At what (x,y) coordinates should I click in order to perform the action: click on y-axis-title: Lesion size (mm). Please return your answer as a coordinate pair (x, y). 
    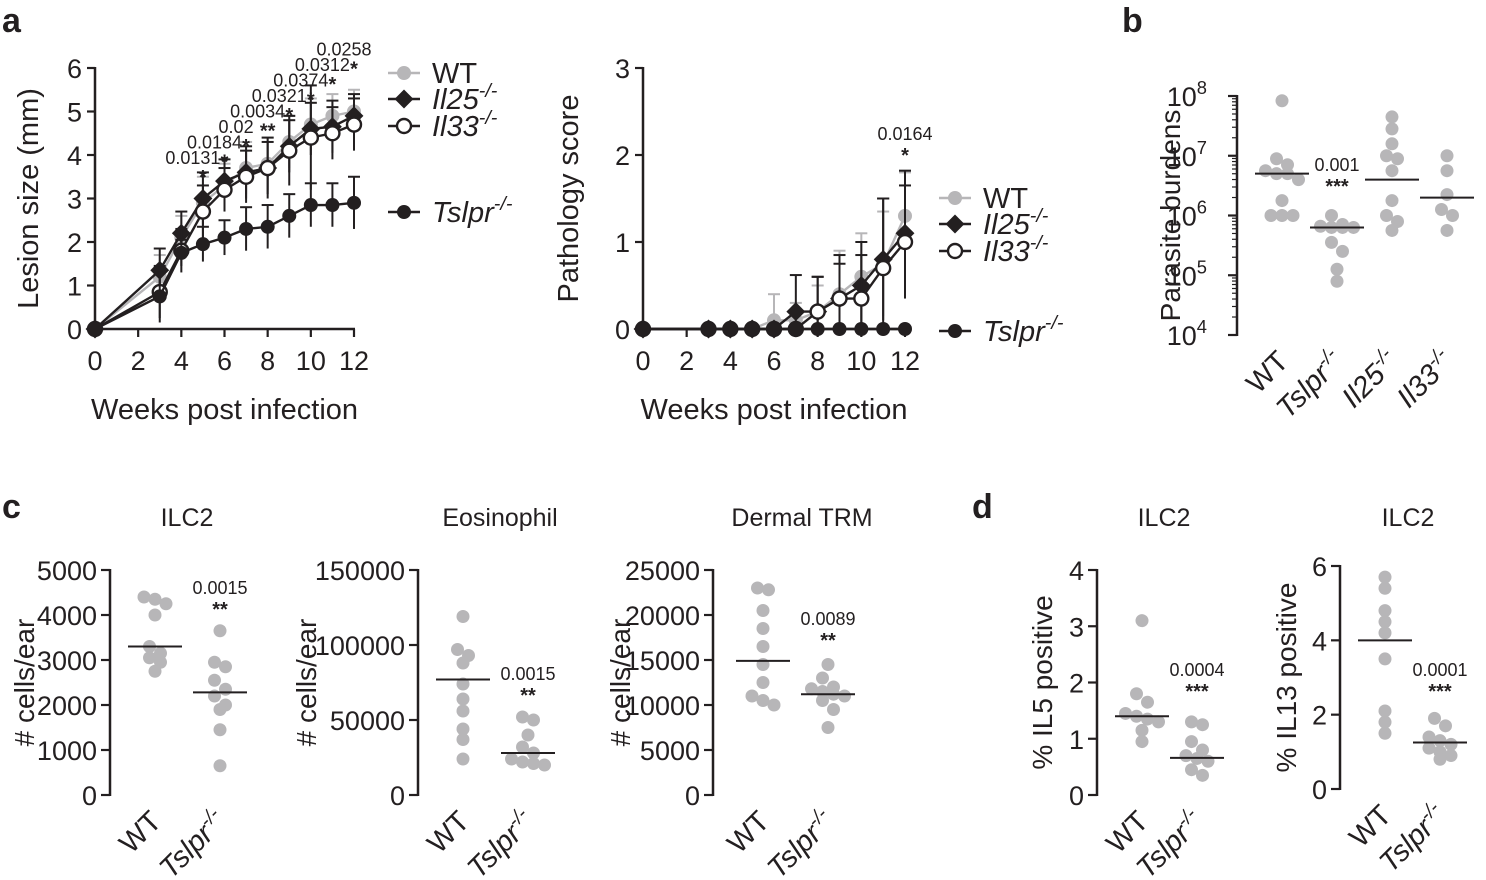
    Looking at the image, I should click on (29, 198).